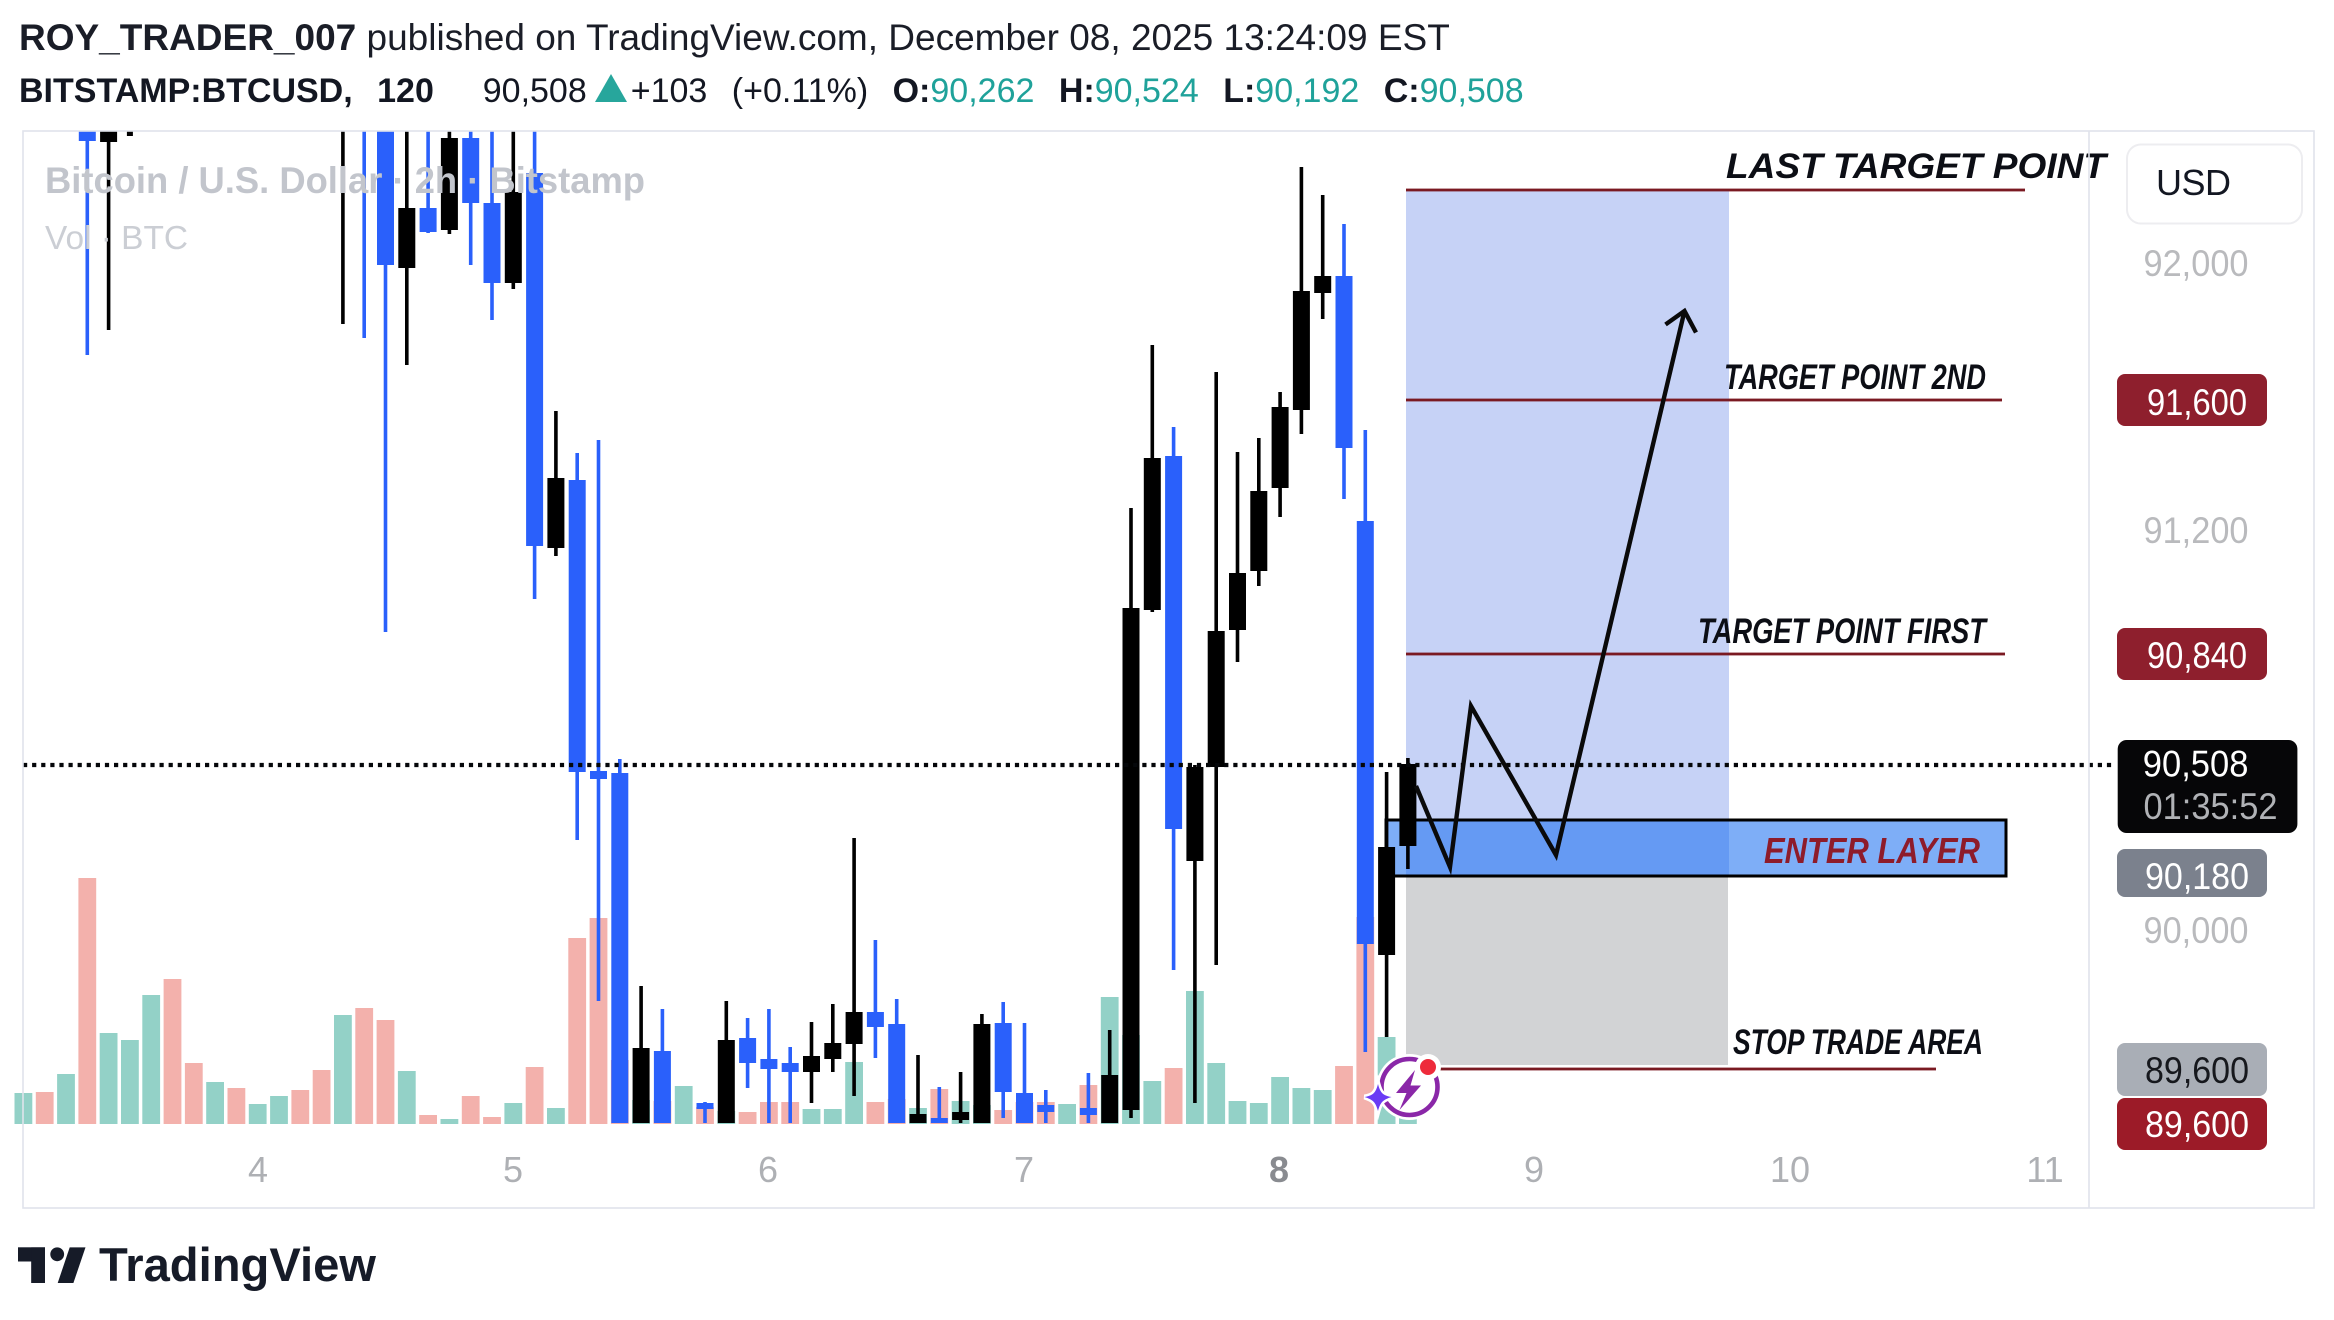 Image resolution: width=2334 pixels, height=1320 pixels. What do you see at coordinates (2197, 655) in the screenshot?
I see `svg-text: 90,840` at bounding box center [2197, 655].